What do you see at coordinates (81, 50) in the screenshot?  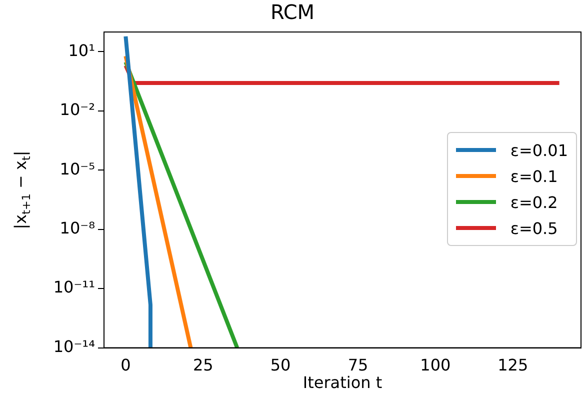 I see `y-tick-label: 10¹` at bounding box center [81, 50].